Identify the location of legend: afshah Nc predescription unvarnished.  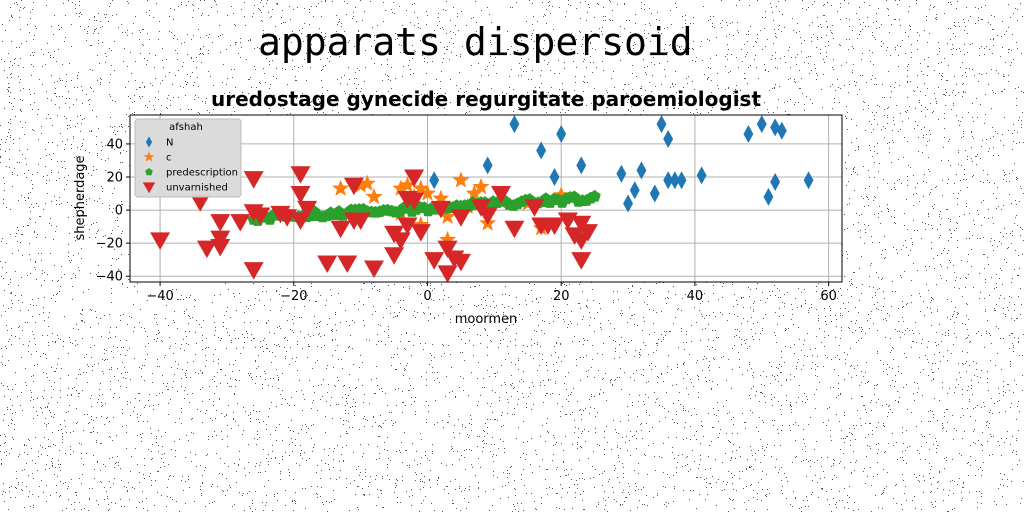
(188, 158).